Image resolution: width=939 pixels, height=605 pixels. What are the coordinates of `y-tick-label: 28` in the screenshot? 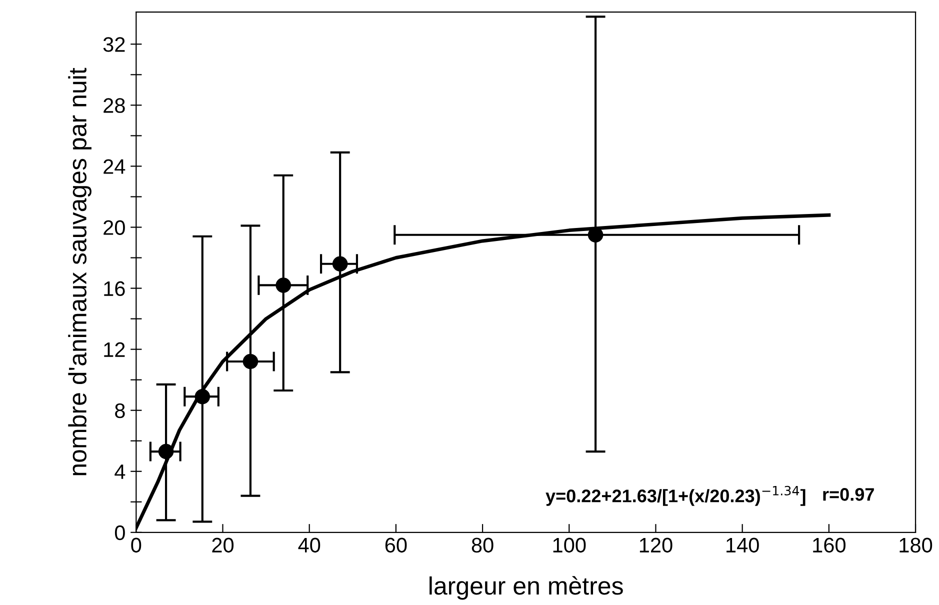 It's located at (114, 105).